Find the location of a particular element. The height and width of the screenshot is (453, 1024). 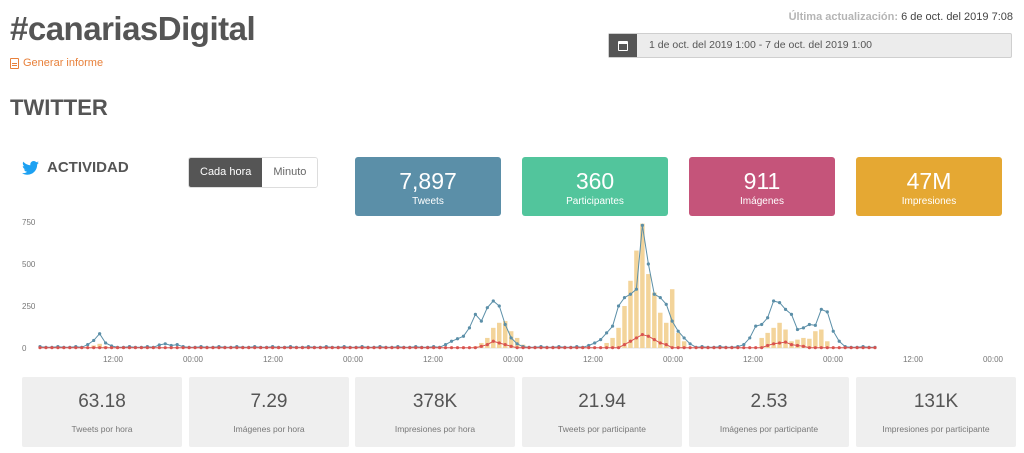

y-tick-label: 0 is located at coordinates (24, 348).